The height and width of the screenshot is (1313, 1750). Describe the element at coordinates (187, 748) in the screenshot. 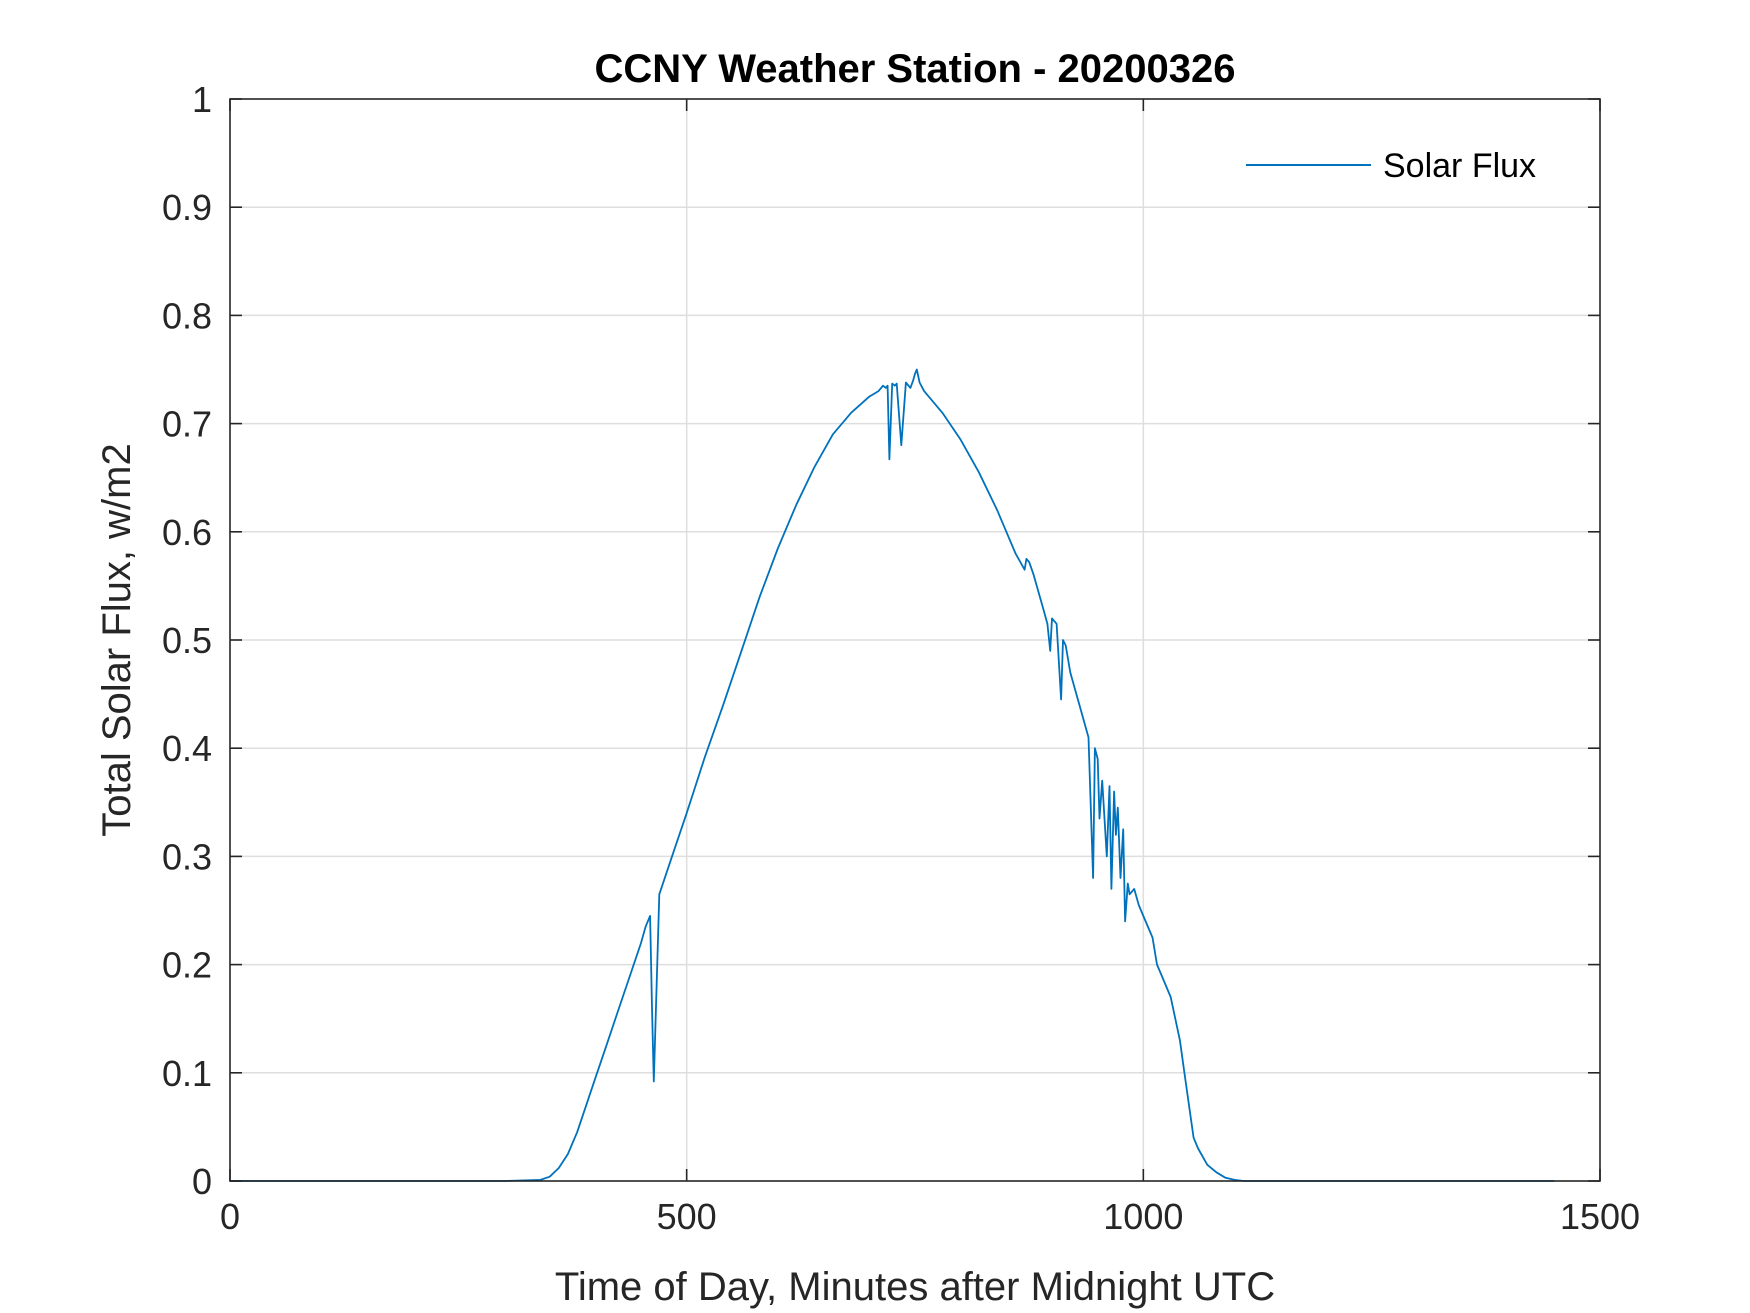

I see `y-tick-label: 0.4` at that location.